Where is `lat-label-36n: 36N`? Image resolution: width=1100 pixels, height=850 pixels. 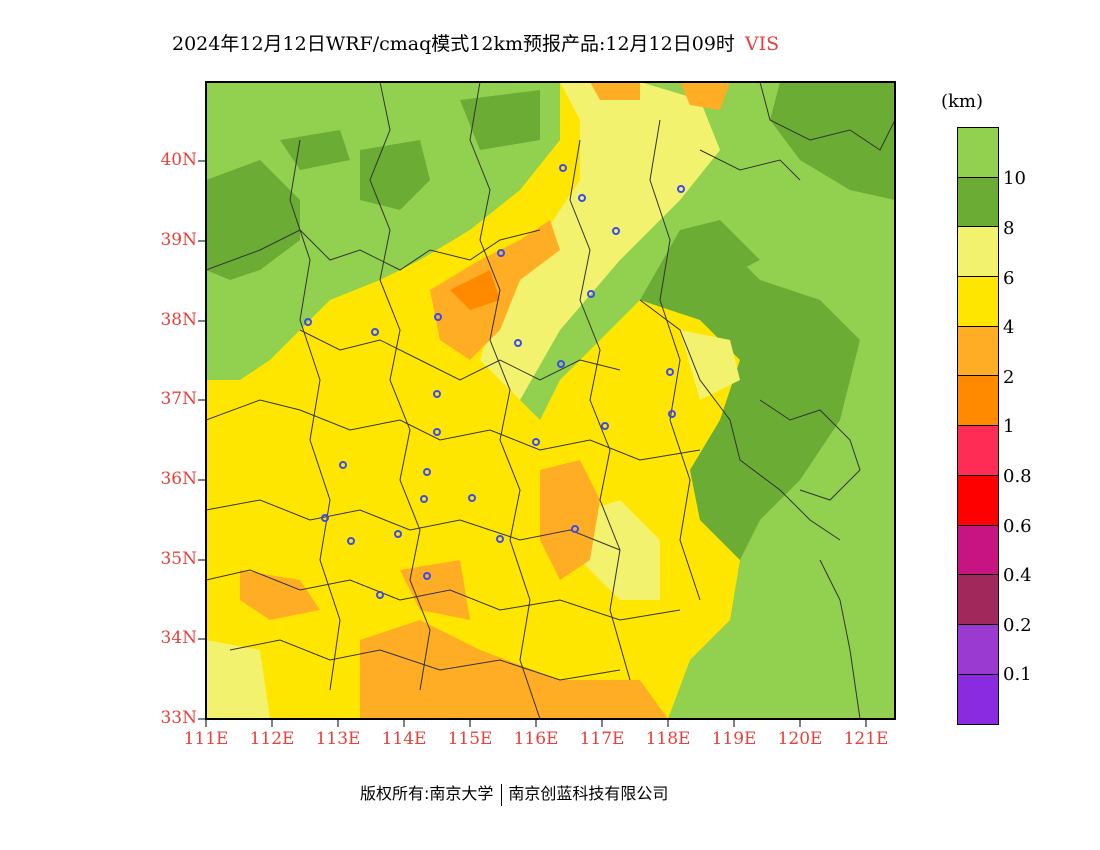
lat-label-36n: 36N is located at coordinates (174, 479).